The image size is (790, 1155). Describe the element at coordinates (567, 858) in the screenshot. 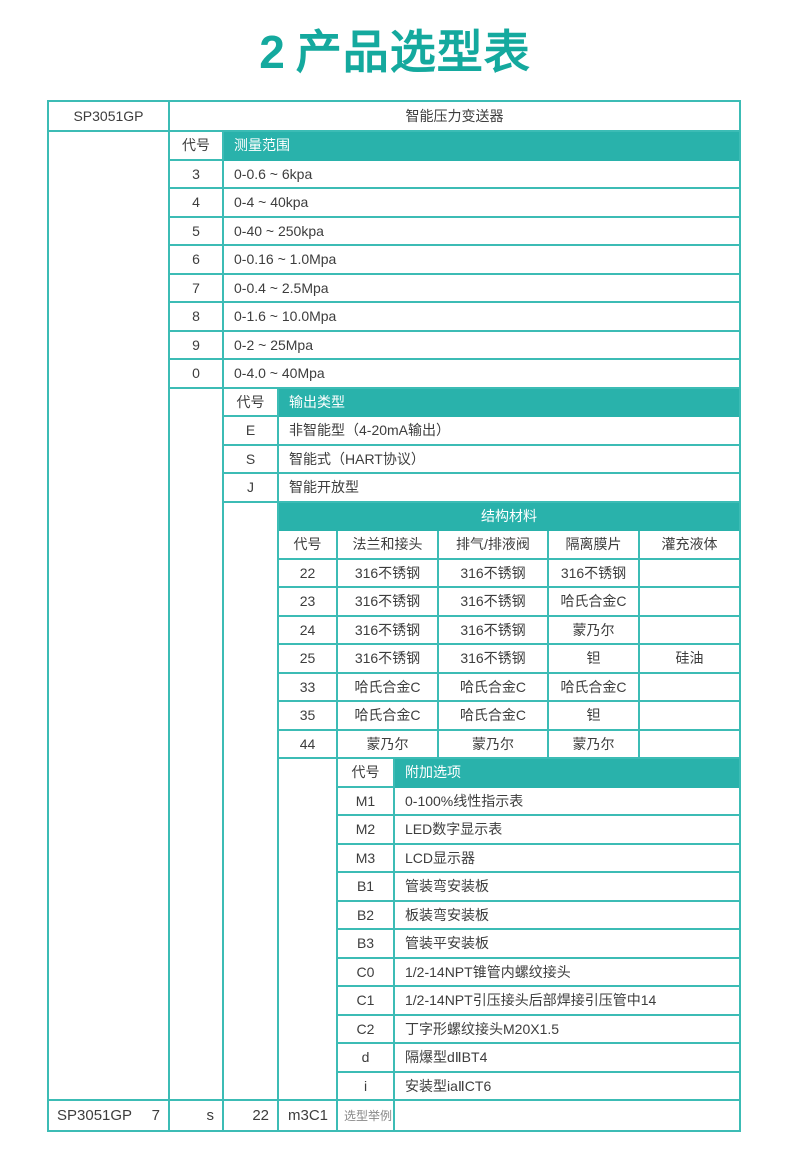

I see `desc-cell: LCD显示器` at that location.